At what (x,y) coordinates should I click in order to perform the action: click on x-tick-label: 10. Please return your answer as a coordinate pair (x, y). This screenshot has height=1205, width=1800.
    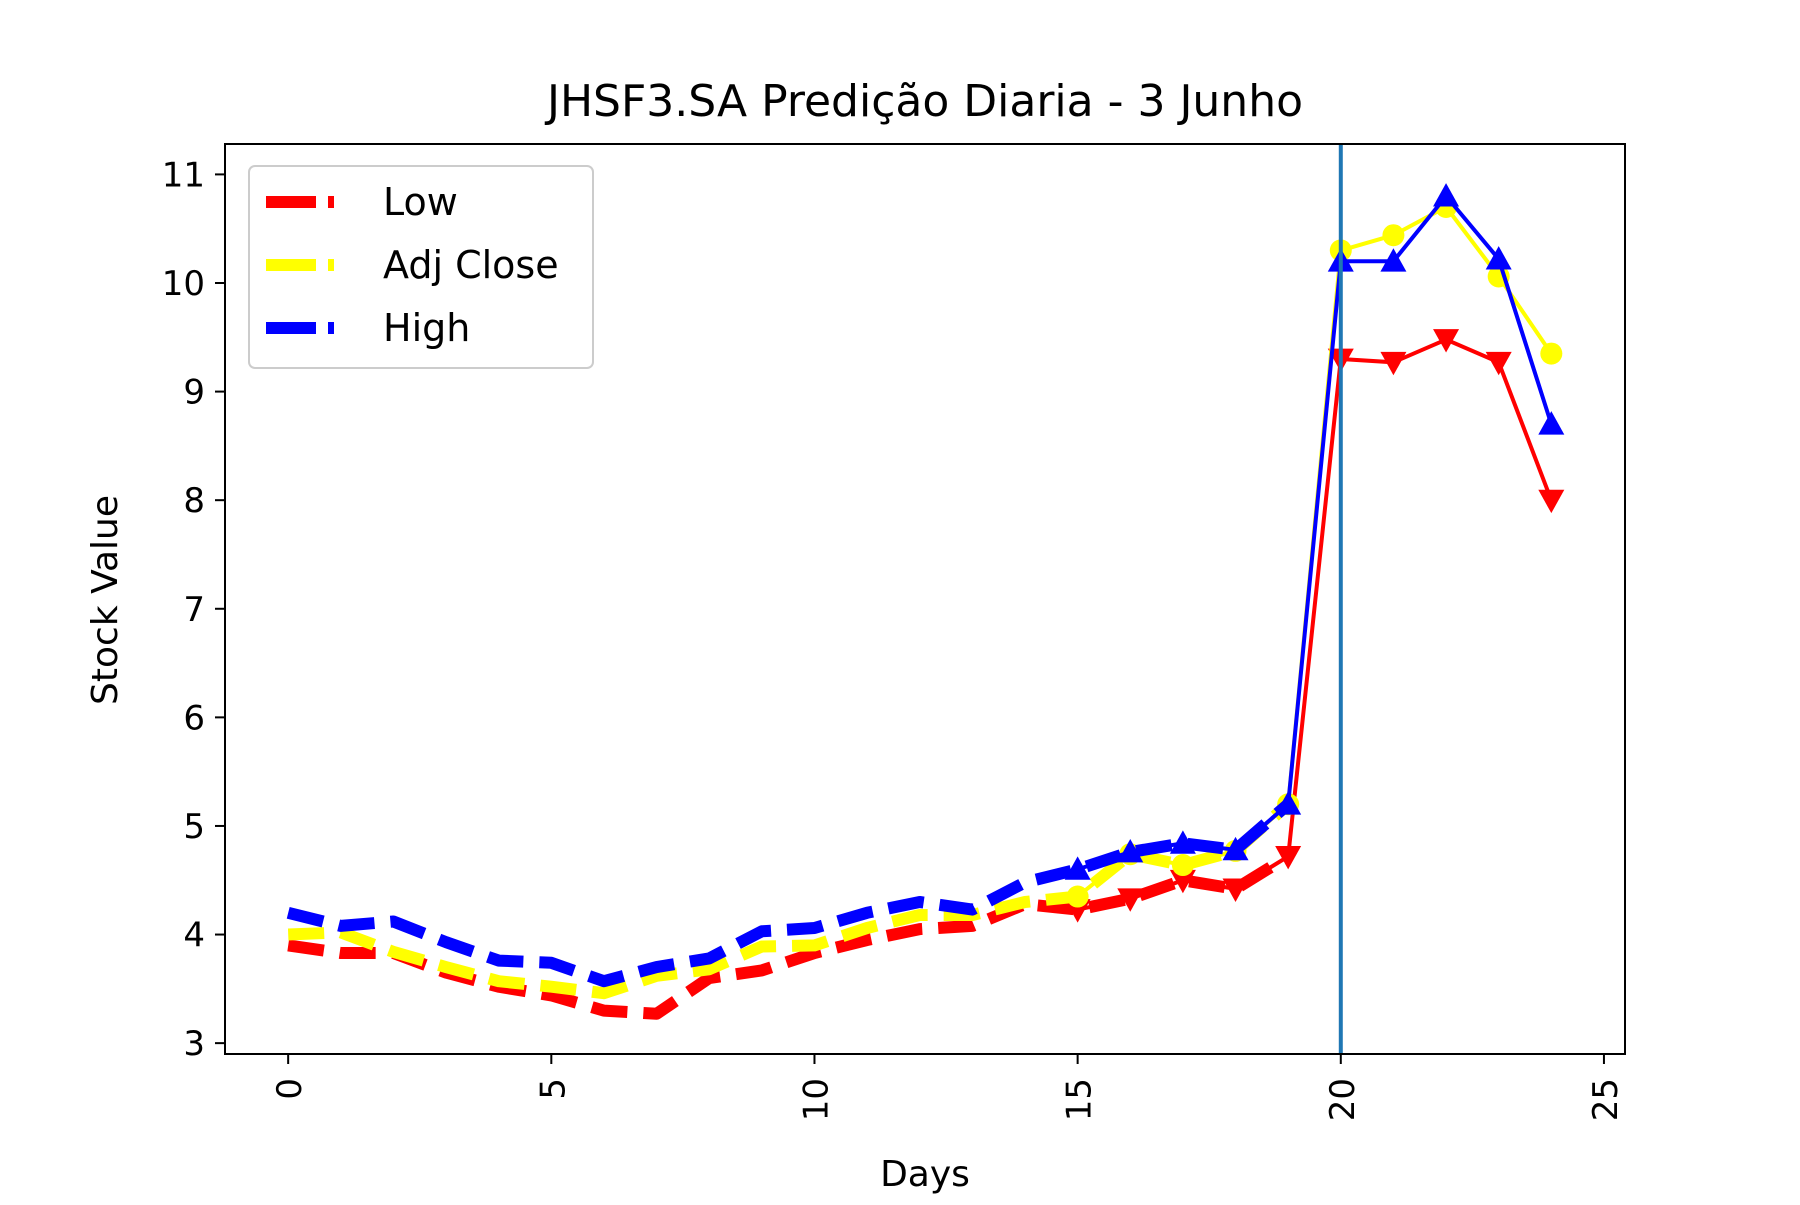
    Looking at the image, I should click on (816, 1099).